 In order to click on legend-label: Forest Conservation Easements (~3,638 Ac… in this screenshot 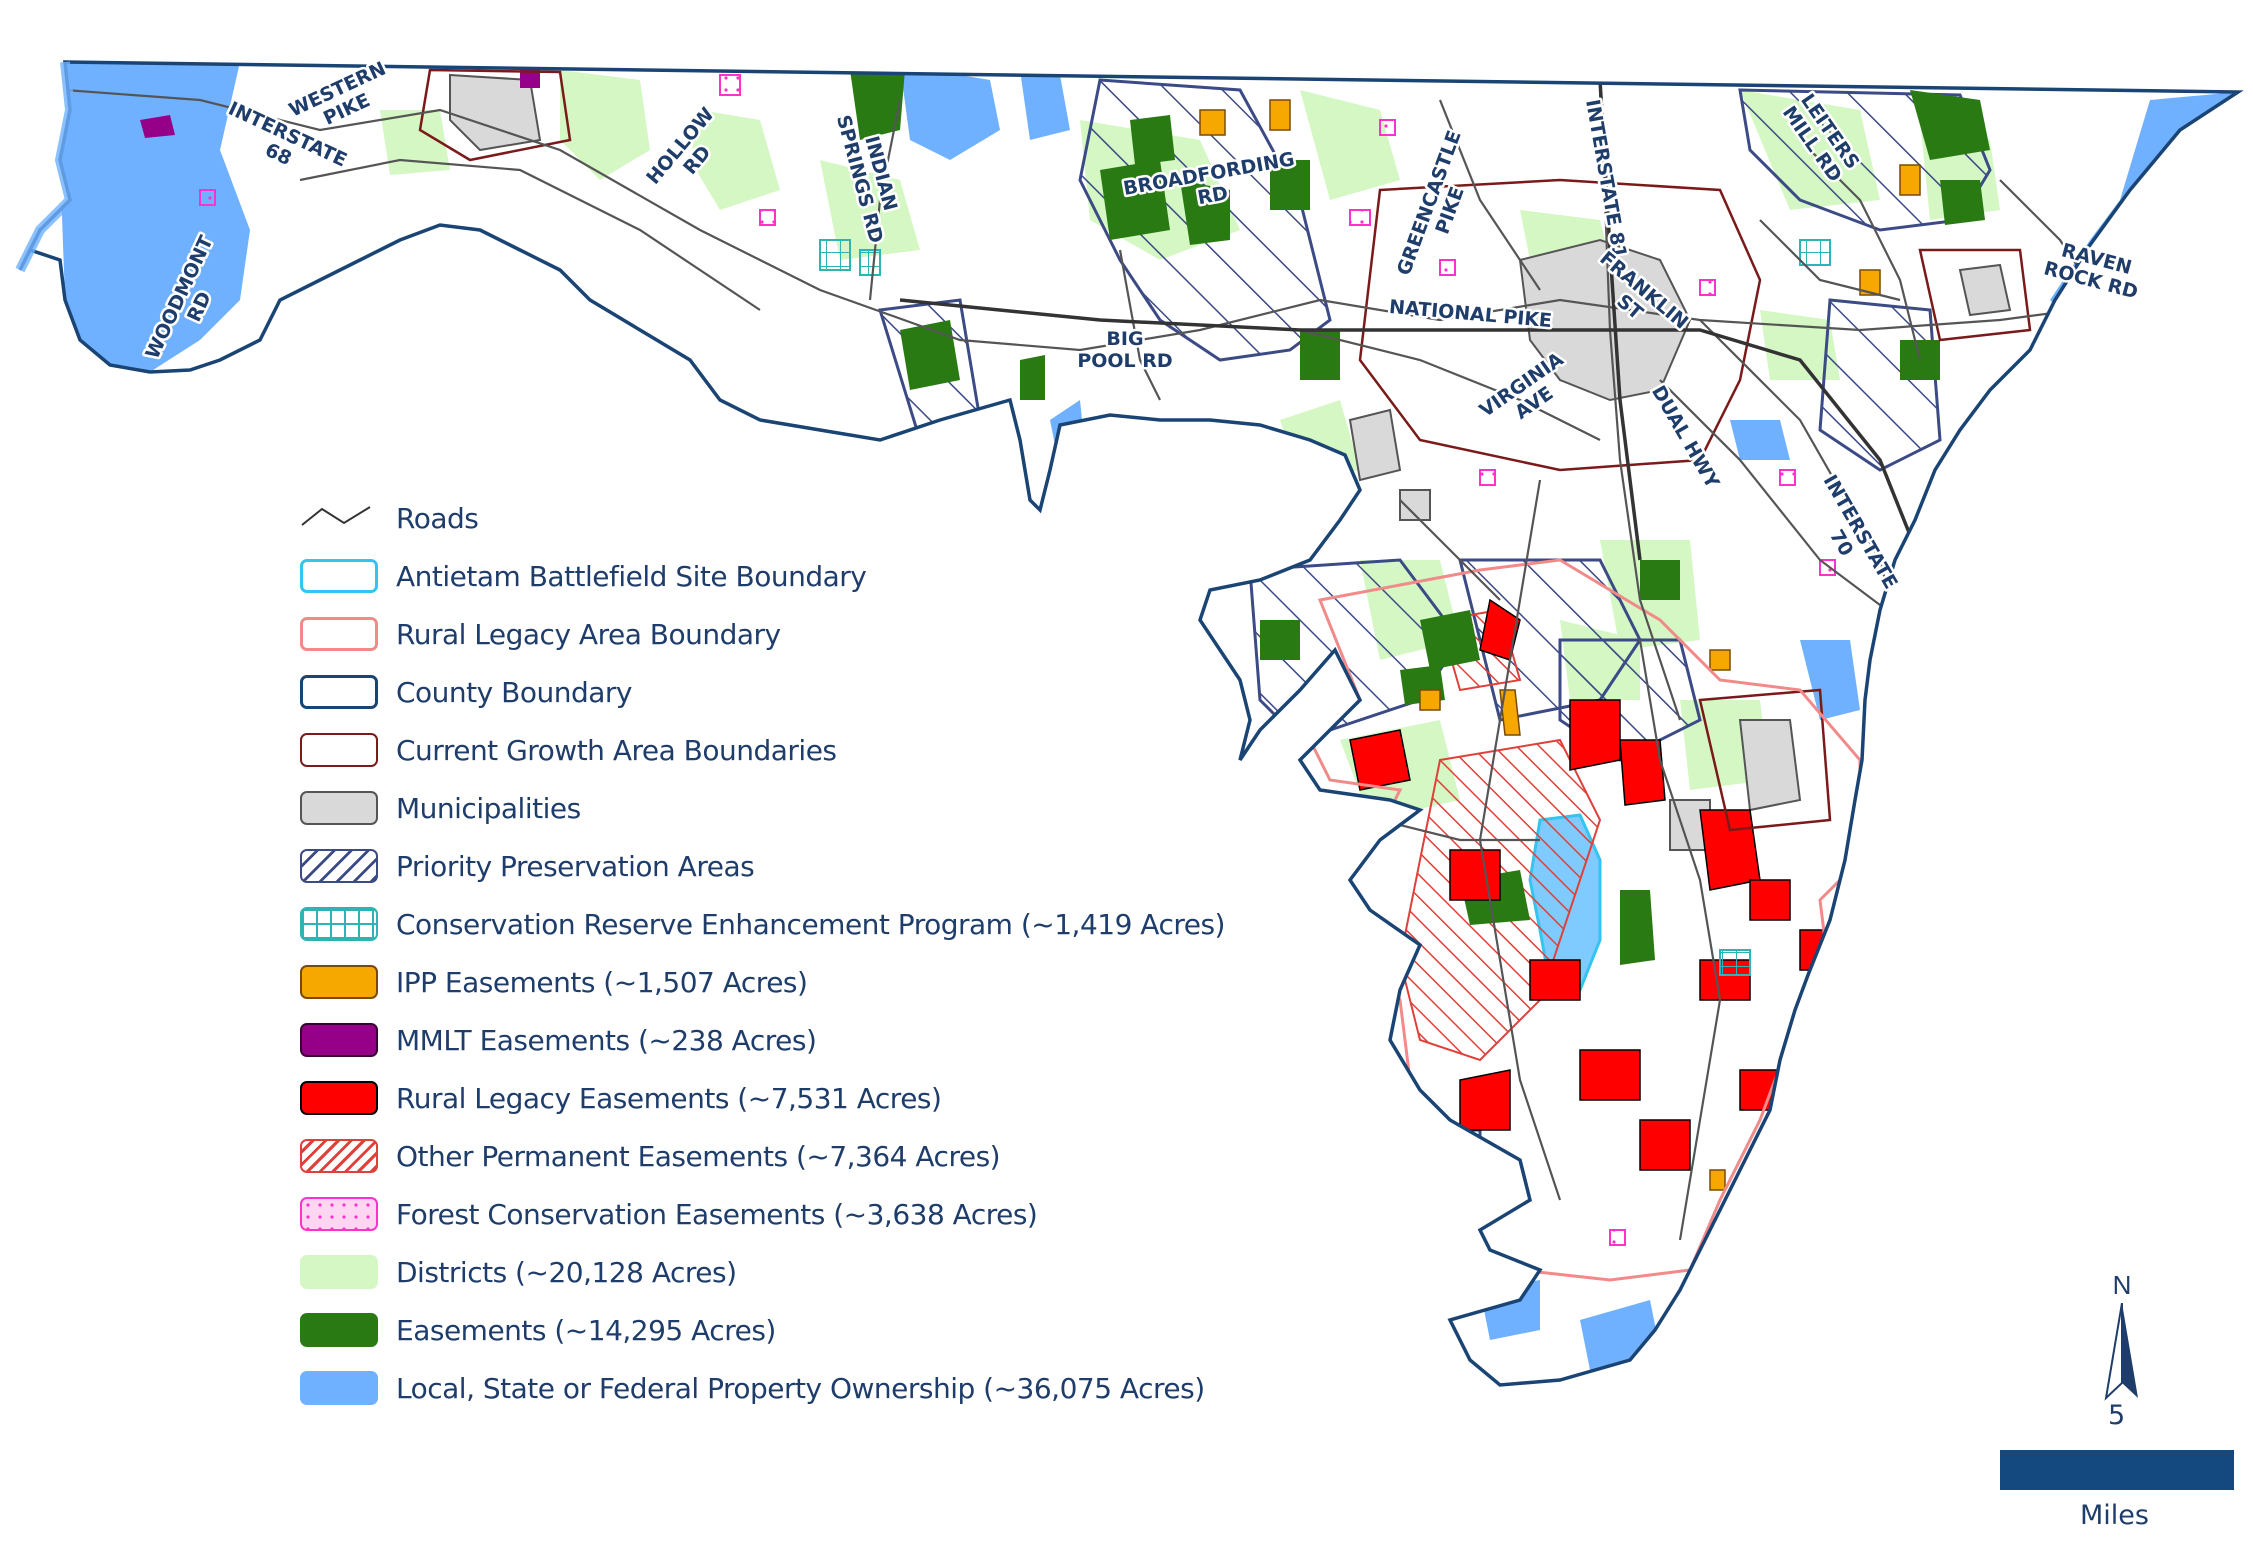, I will do `click(717, 1214)`.